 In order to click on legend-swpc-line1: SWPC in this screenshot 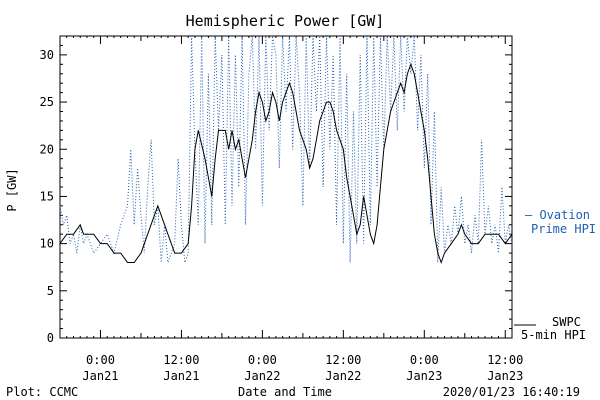, I will do `click(566, 322)`.